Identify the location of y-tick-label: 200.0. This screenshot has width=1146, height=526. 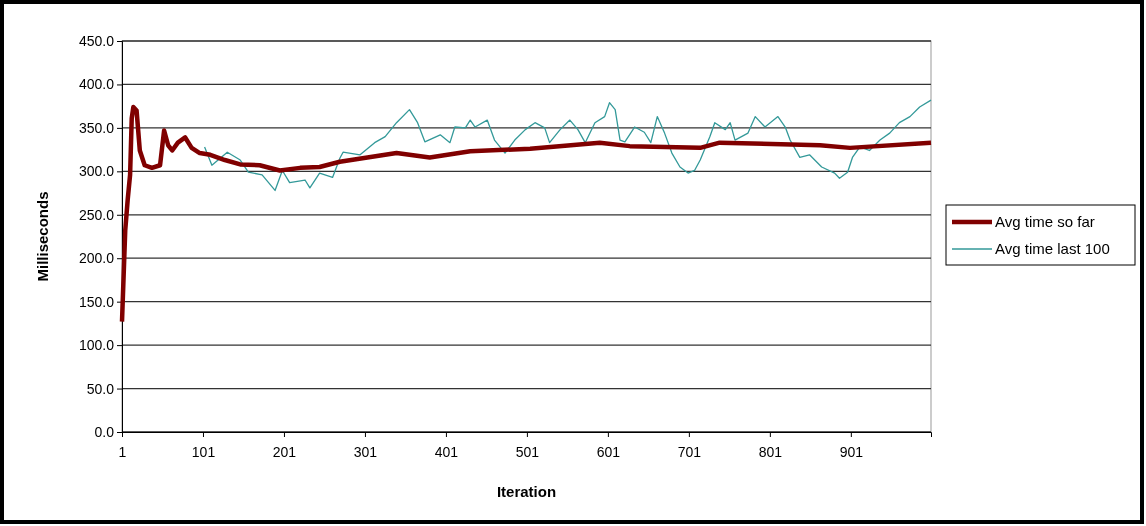
(96, 258).